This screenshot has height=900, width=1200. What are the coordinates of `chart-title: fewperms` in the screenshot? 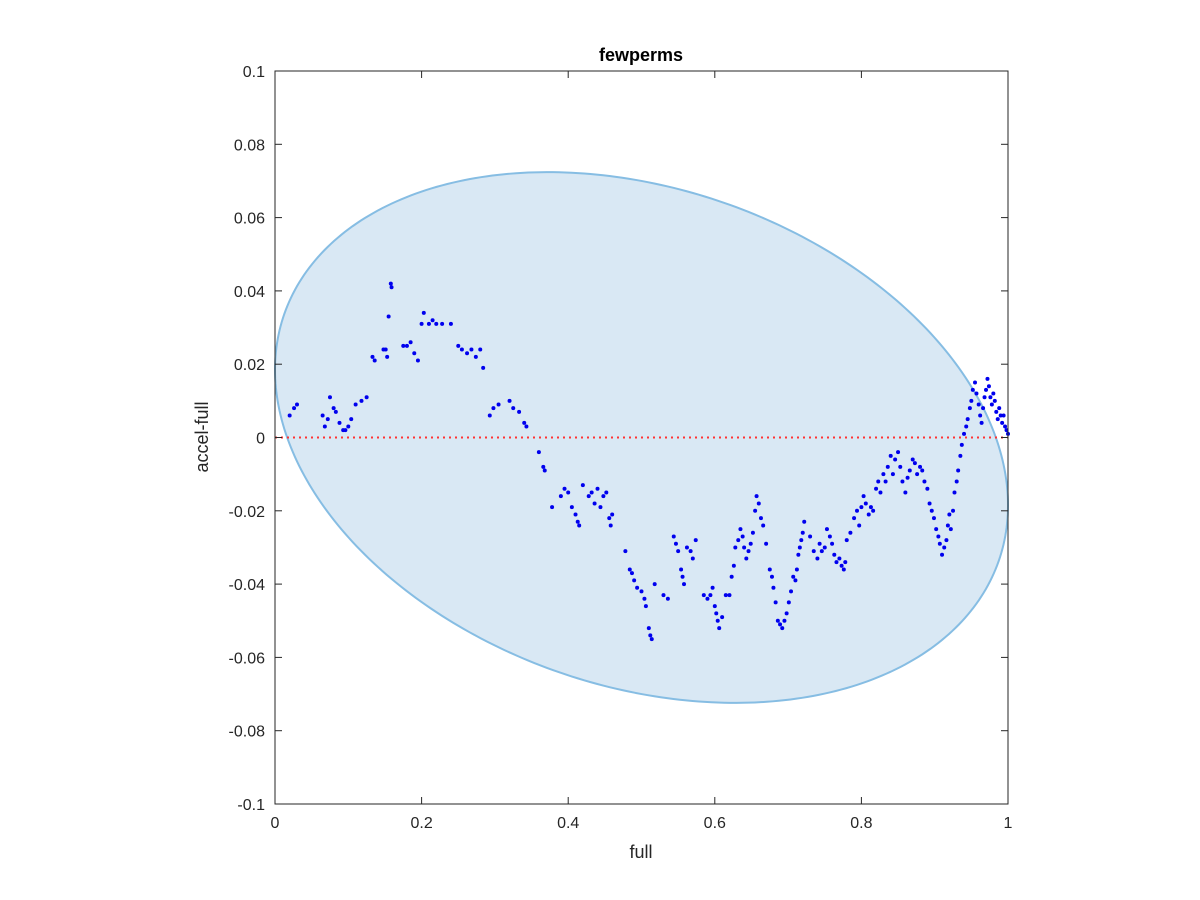 It's located at (641, 55).